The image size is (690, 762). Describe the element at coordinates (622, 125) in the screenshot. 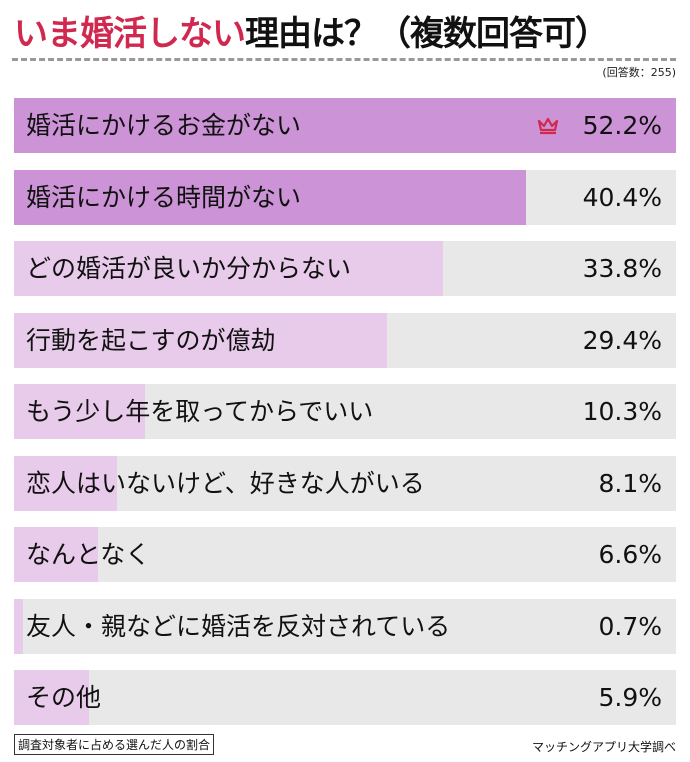

I see `value-label: 52.2%` at that location.